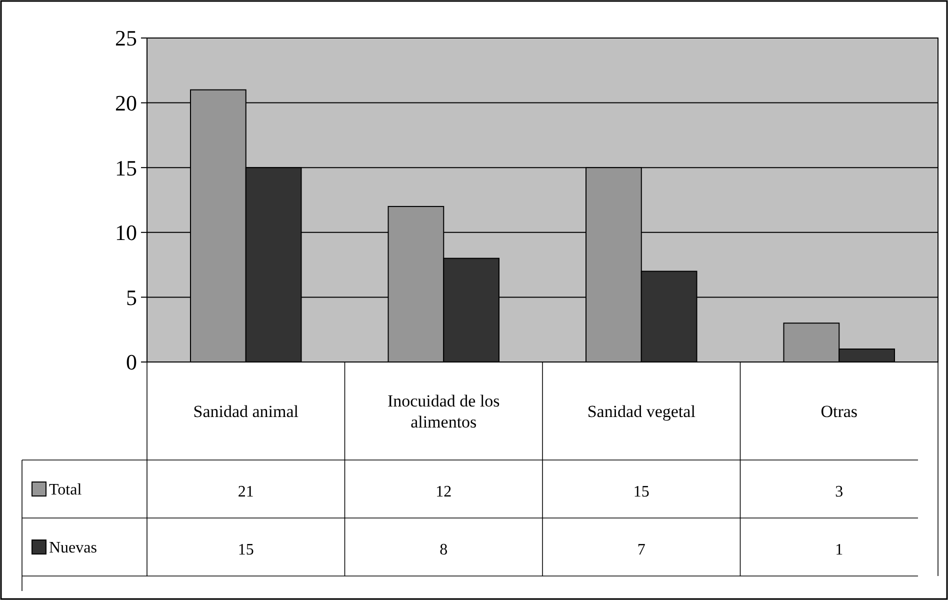 Image resolution: width=948 pixels, height=600 pixels. I want to click on x-tick-label: Inocuidad de los alimentos, so click(443, 411).